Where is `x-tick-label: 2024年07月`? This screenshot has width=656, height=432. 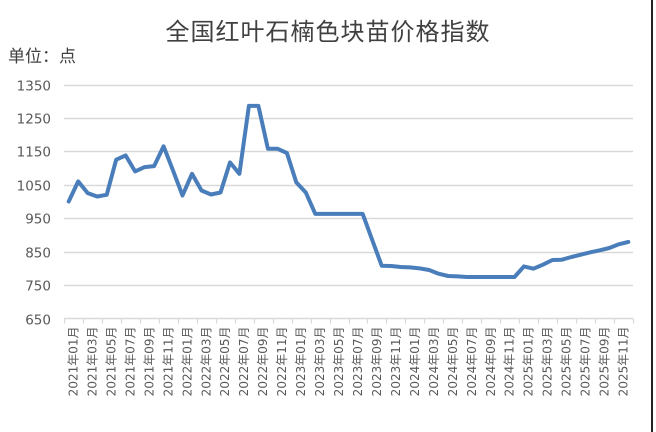
x-tick-label: 2024年07月 is located at coordinates (472, 362).